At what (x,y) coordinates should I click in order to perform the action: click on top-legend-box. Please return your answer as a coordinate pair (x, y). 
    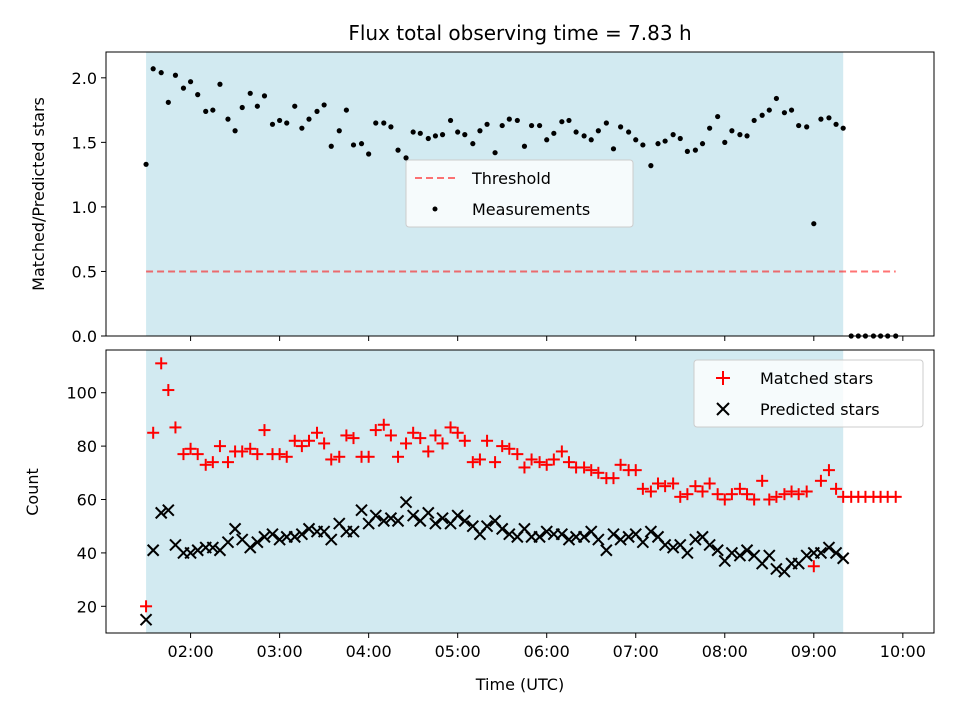
    Looking at the image, I should click on (519, 193).